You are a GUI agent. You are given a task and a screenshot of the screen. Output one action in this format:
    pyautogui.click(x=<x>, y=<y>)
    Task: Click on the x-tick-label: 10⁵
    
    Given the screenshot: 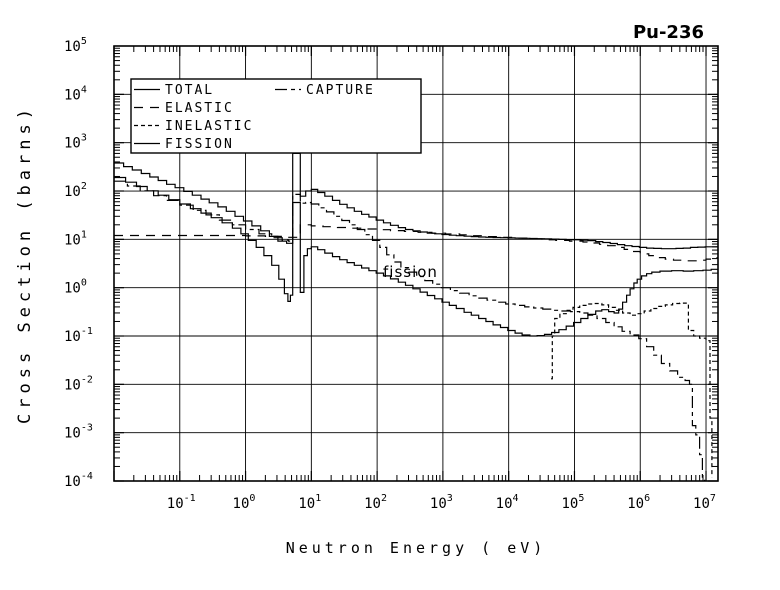 What is the action you would take?
    pyautogui.click(x=572, y=502)
    